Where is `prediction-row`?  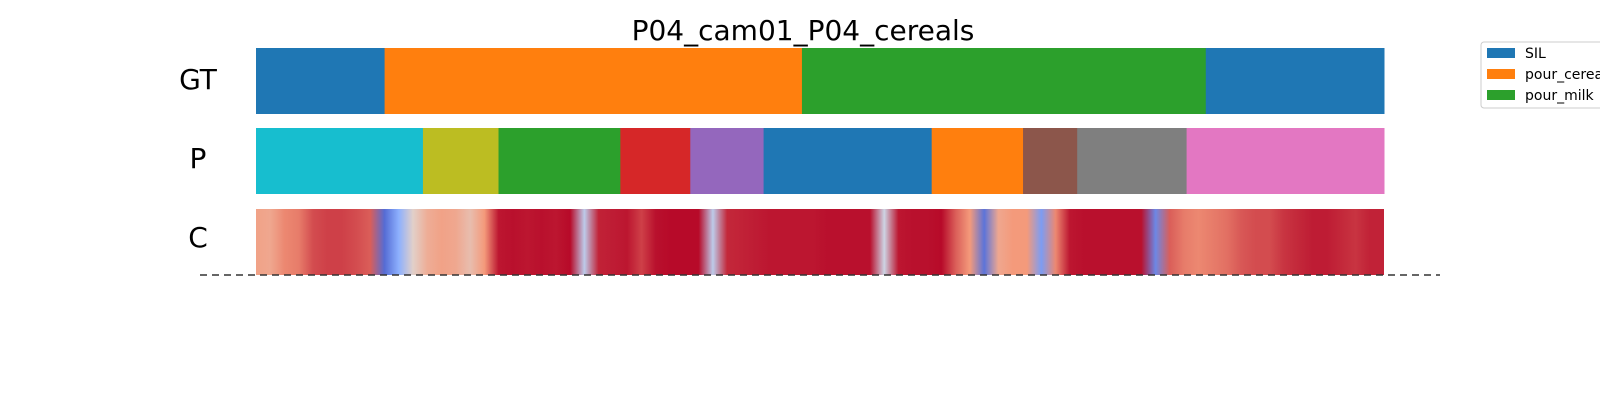 prediction-row is located at coordinates (820, 161).